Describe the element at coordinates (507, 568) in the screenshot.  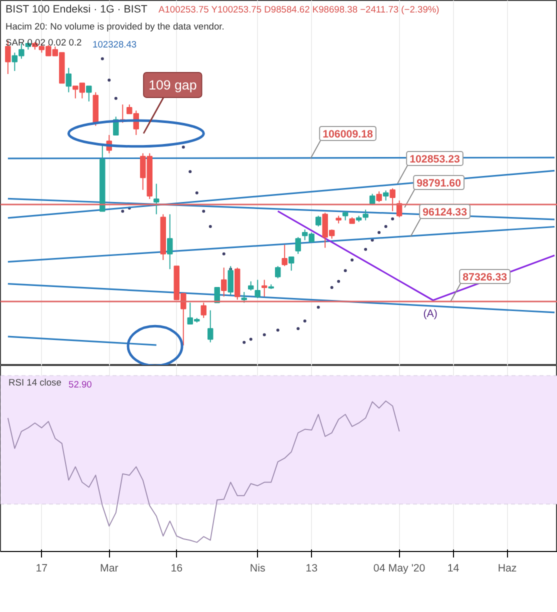
I see `x-tick-label: Haz` at that location.